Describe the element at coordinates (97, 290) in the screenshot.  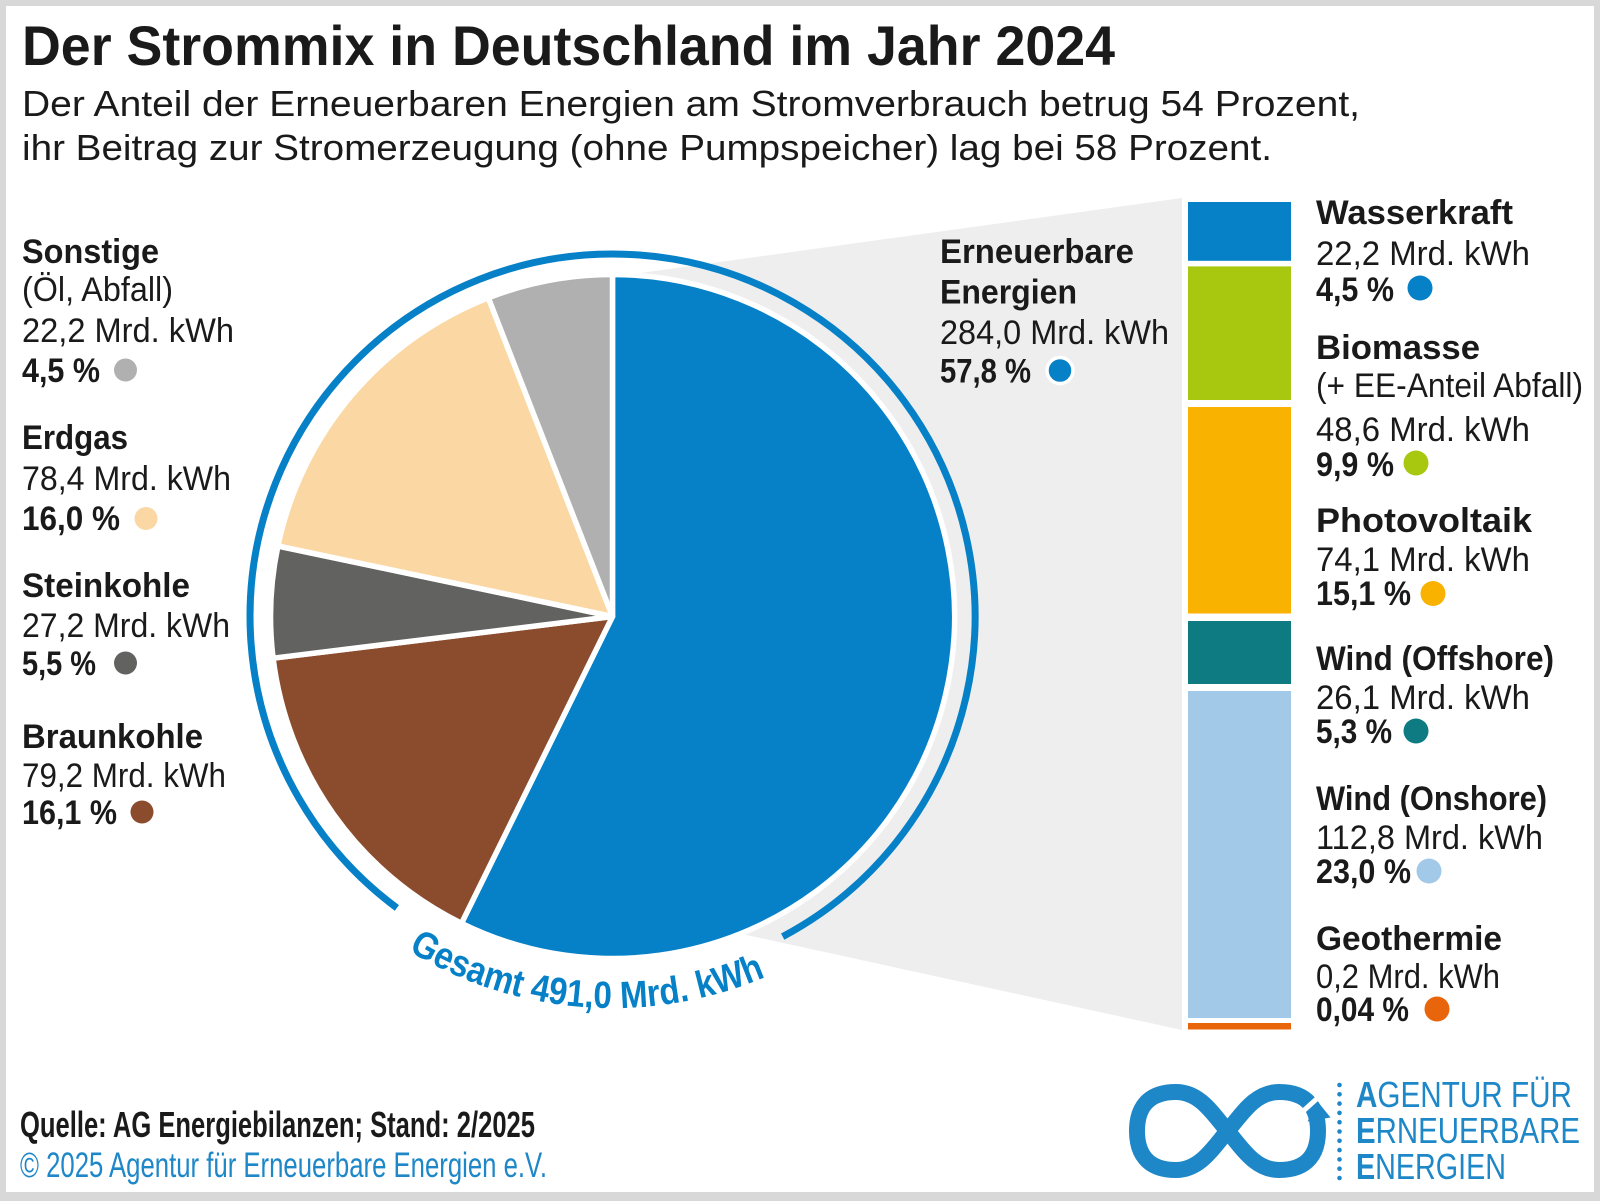
I see `svg-text: (Öl, Abfall)` at that location.